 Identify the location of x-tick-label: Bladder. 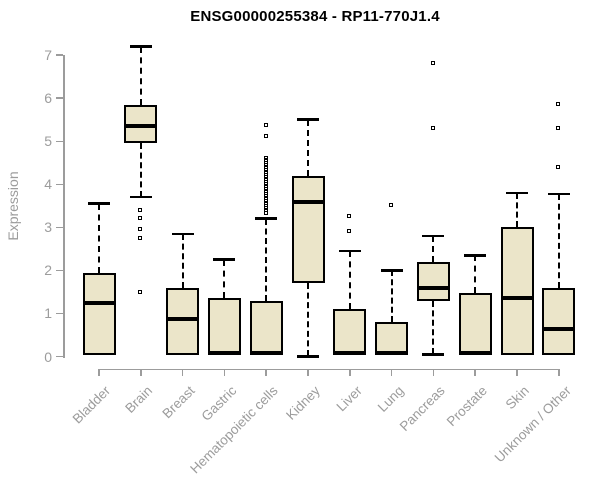
(92, 405).